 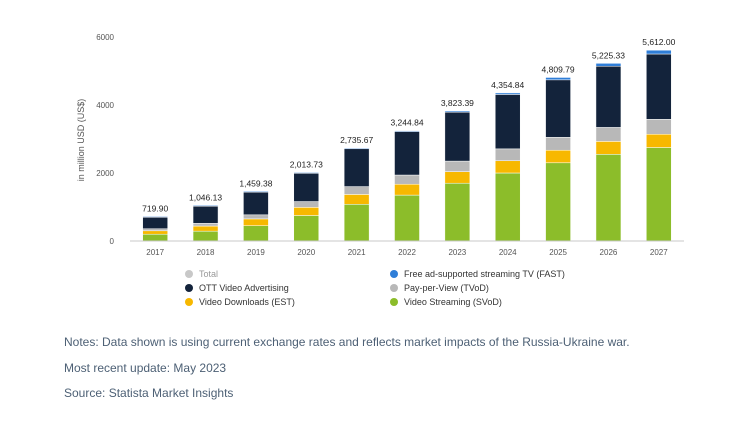 I want to click on x-tick-label: 2021, so click(x=357, y=252).